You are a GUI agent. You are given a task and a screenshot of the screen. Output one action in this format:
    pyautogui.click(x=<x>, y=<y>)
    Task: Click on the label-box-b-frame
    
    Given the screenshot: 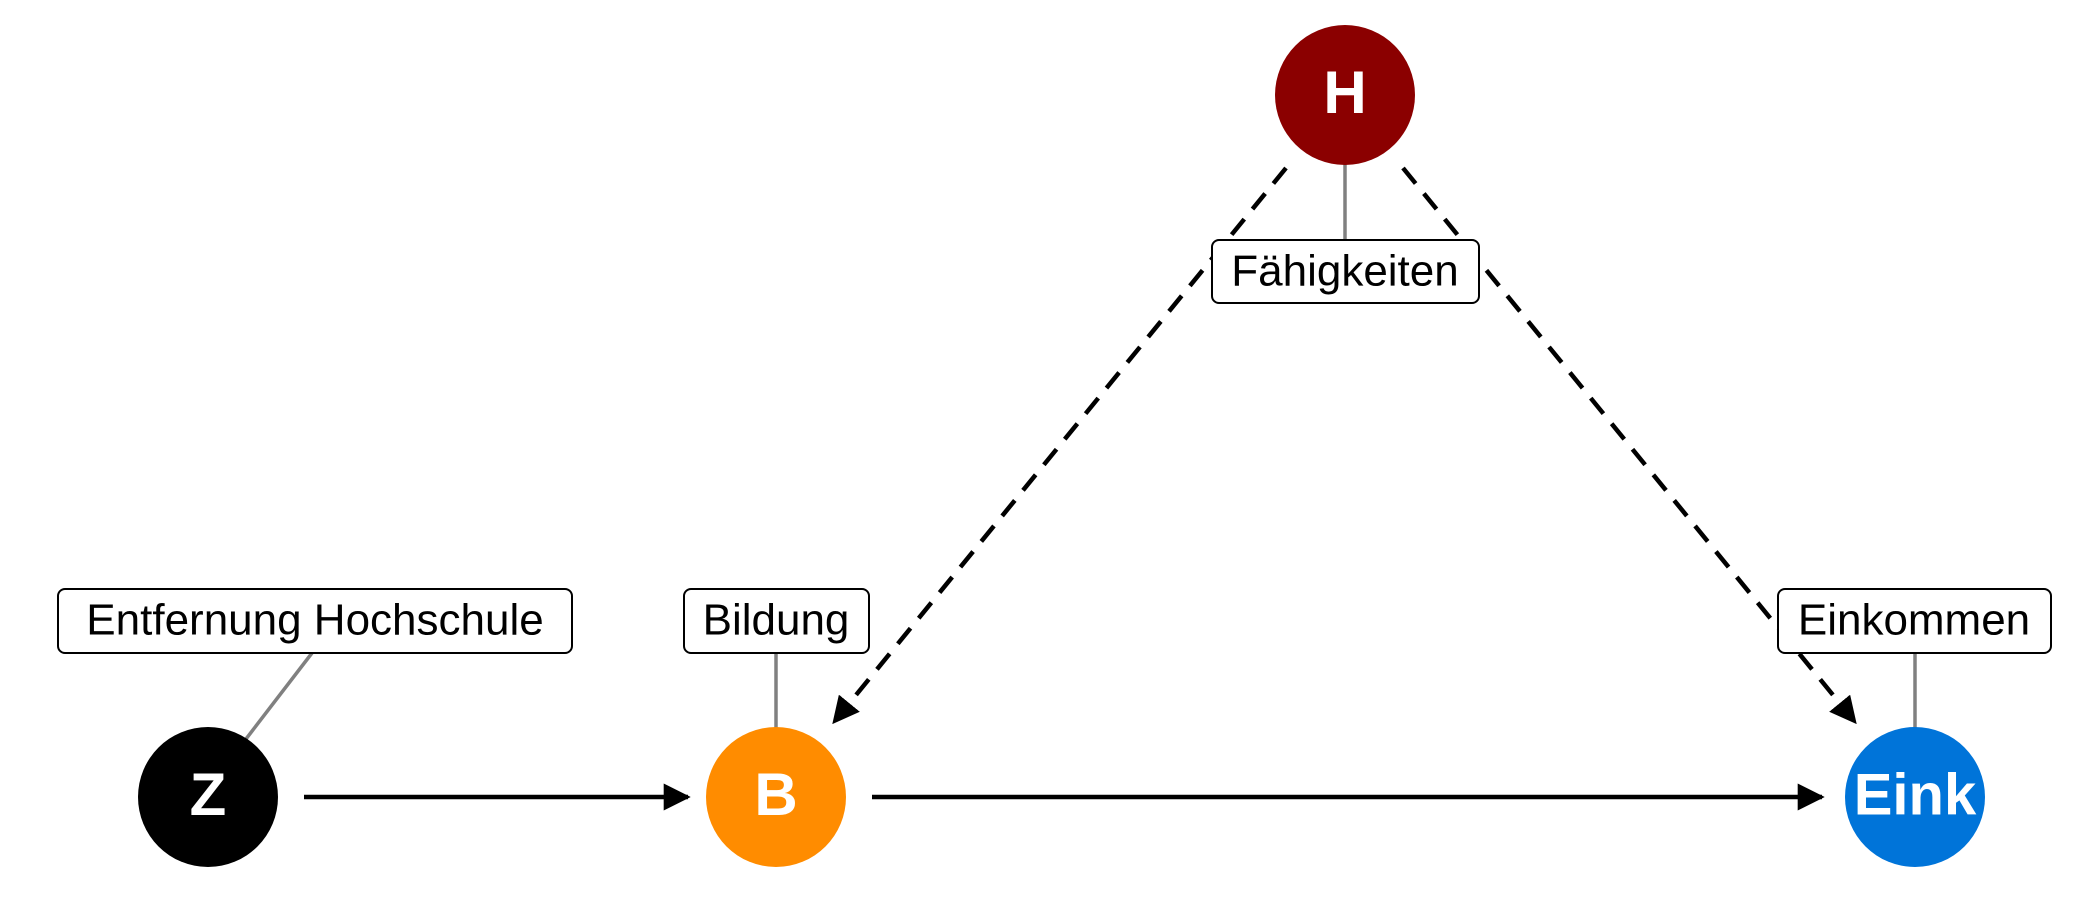 What is the action you would take?
    pyautogui.click(x=776, y=621)
    